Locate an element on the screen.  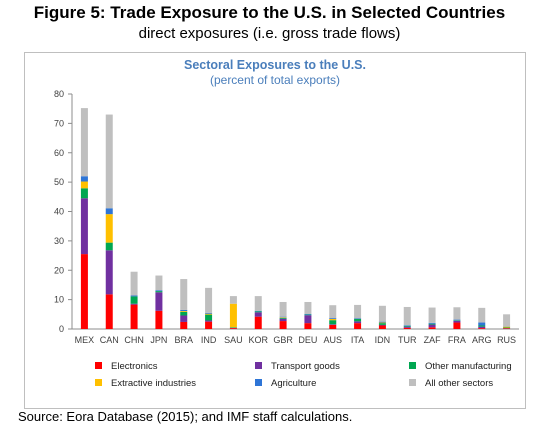
bar-aus-agriculture is located at coordinates (333, 319).